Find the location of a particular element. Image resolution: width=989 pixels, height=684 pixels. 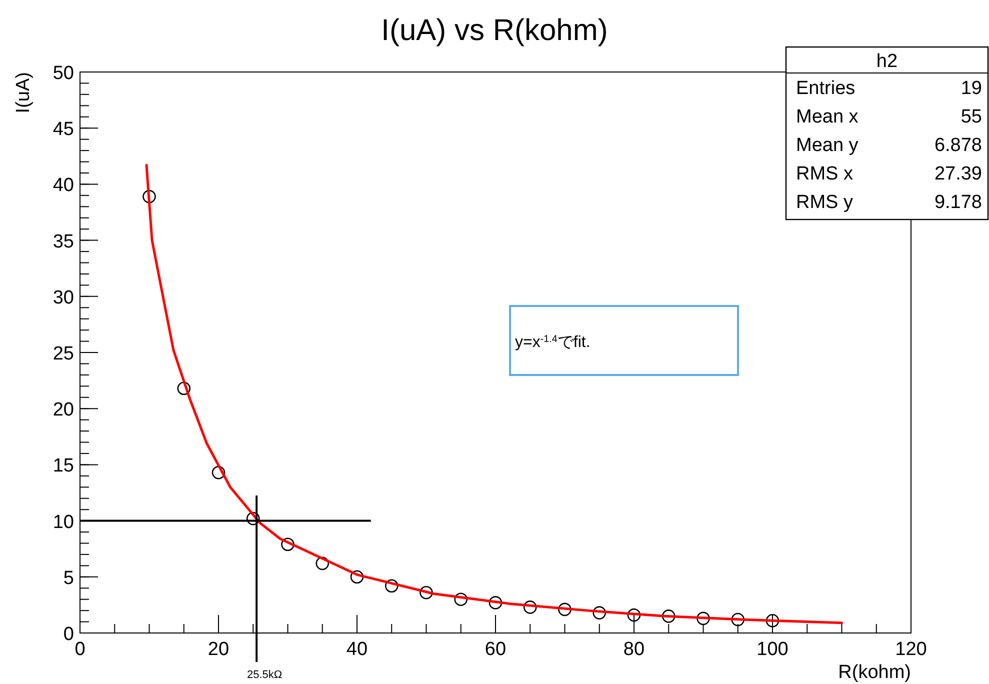

text: Entries 19 is located at coordinates (889, 88).